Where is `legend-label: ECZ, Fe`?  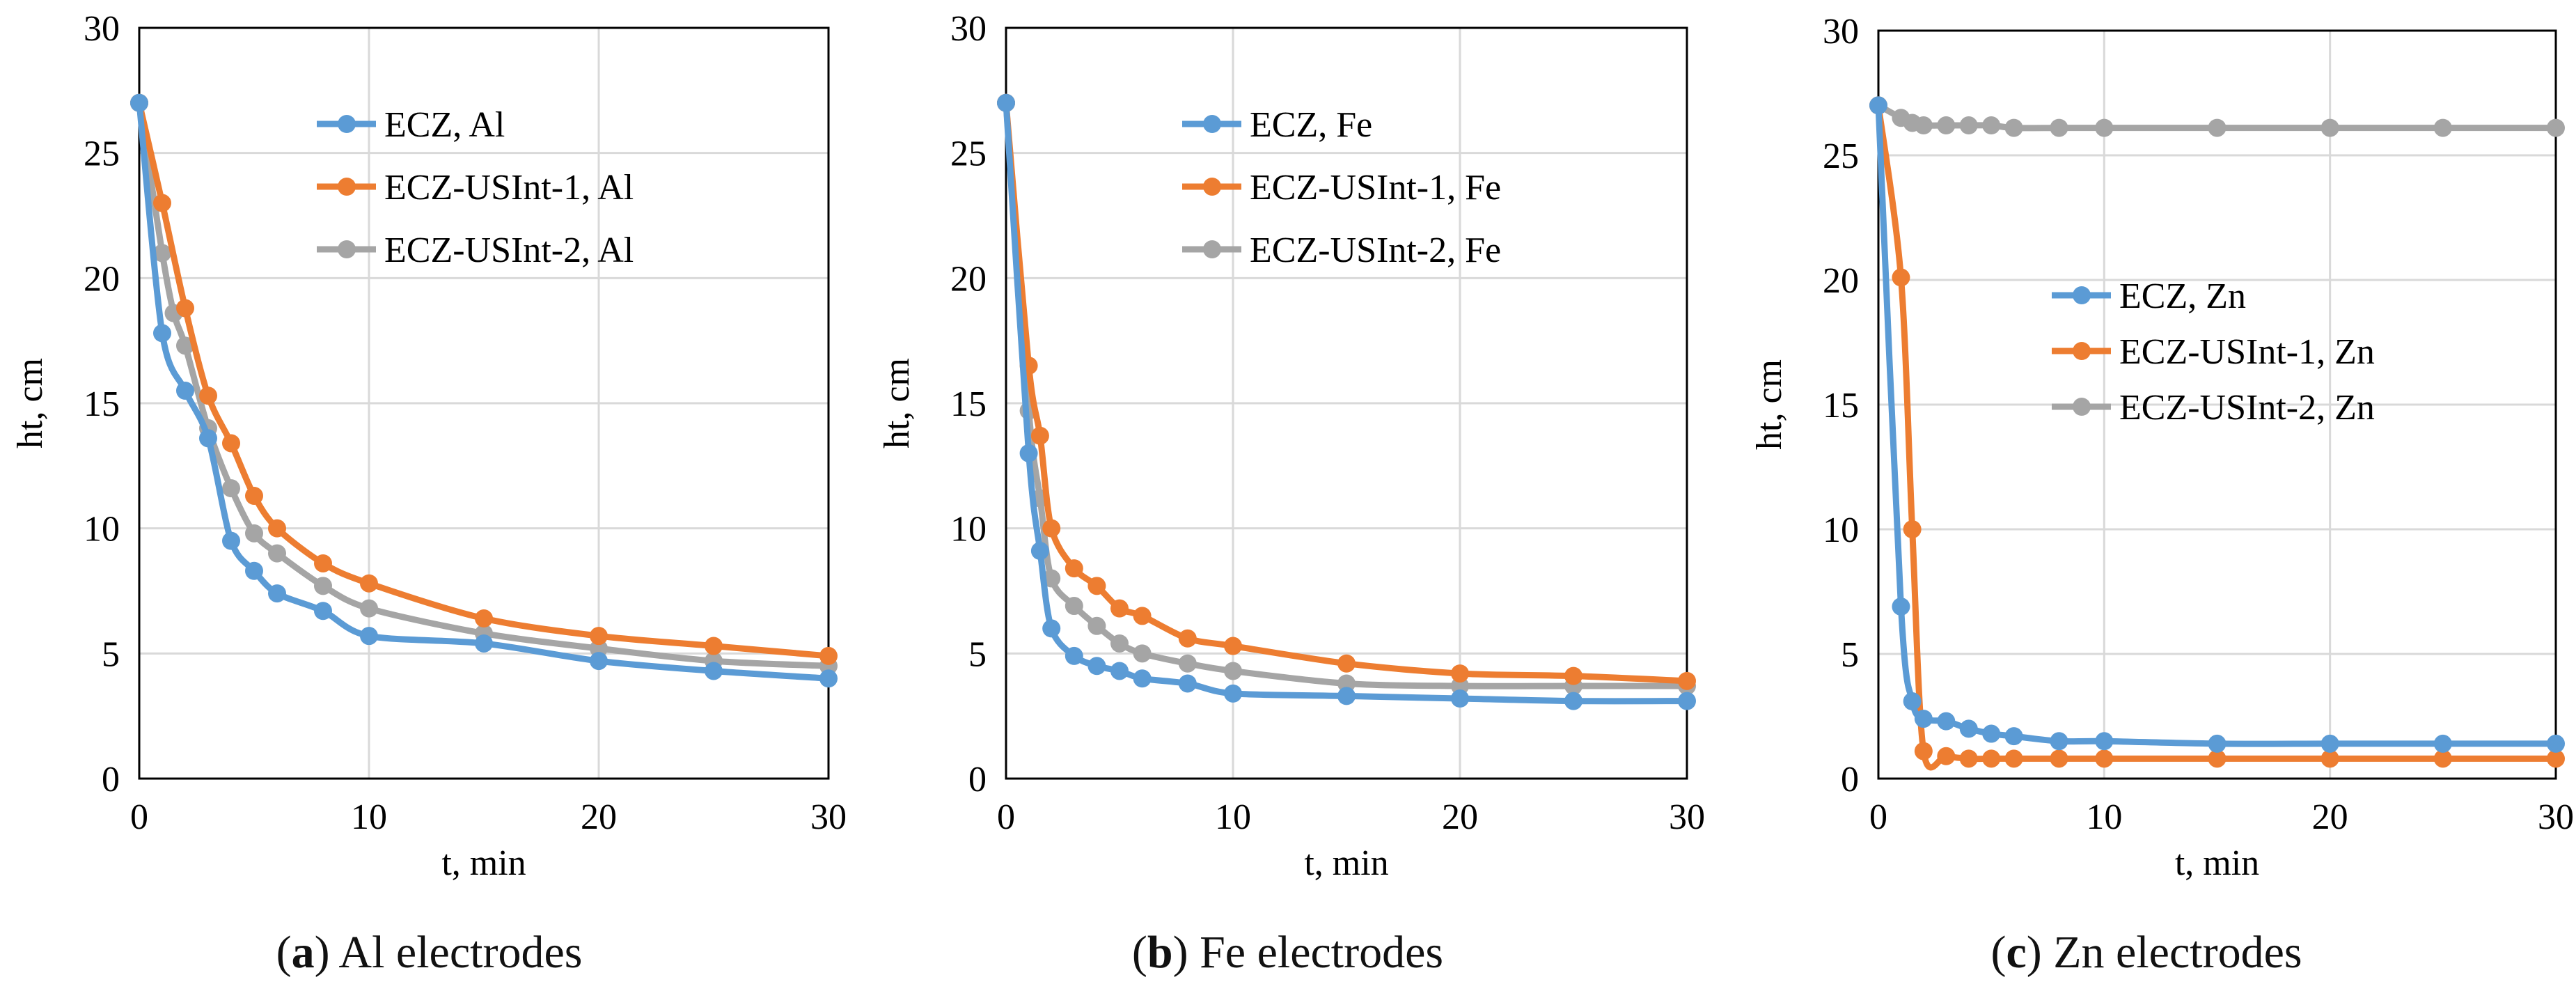
legend-label: ECZ, Fe is located at coordinates (1311, 125).